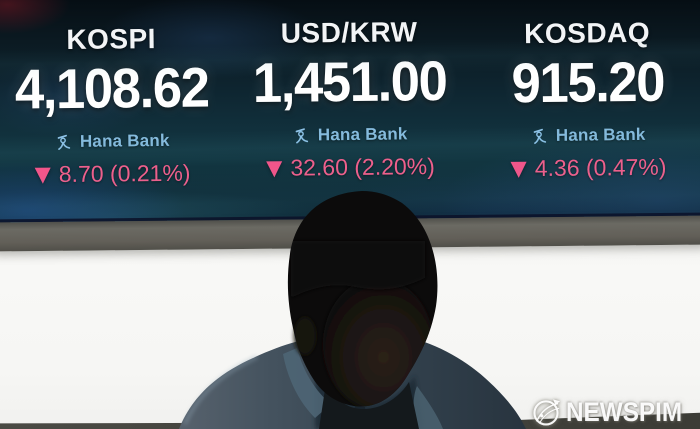  What do you see at coordinates (378, 342) in the screenshot?
I see `face-shading` at bounding box center [378, 342].